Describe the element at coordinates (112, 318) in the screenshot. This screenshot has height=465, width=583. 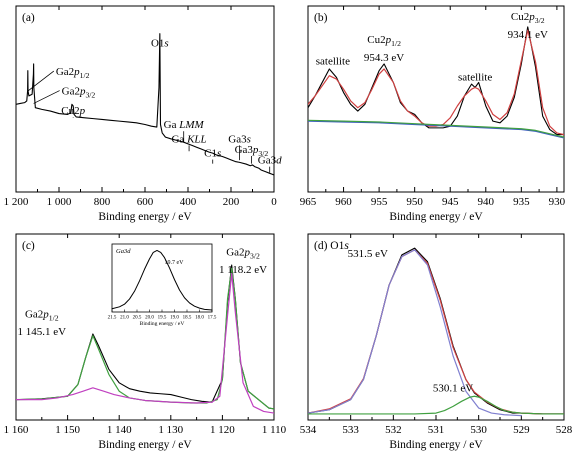
I see `inset-x-tick-label: 21.5` at that location.